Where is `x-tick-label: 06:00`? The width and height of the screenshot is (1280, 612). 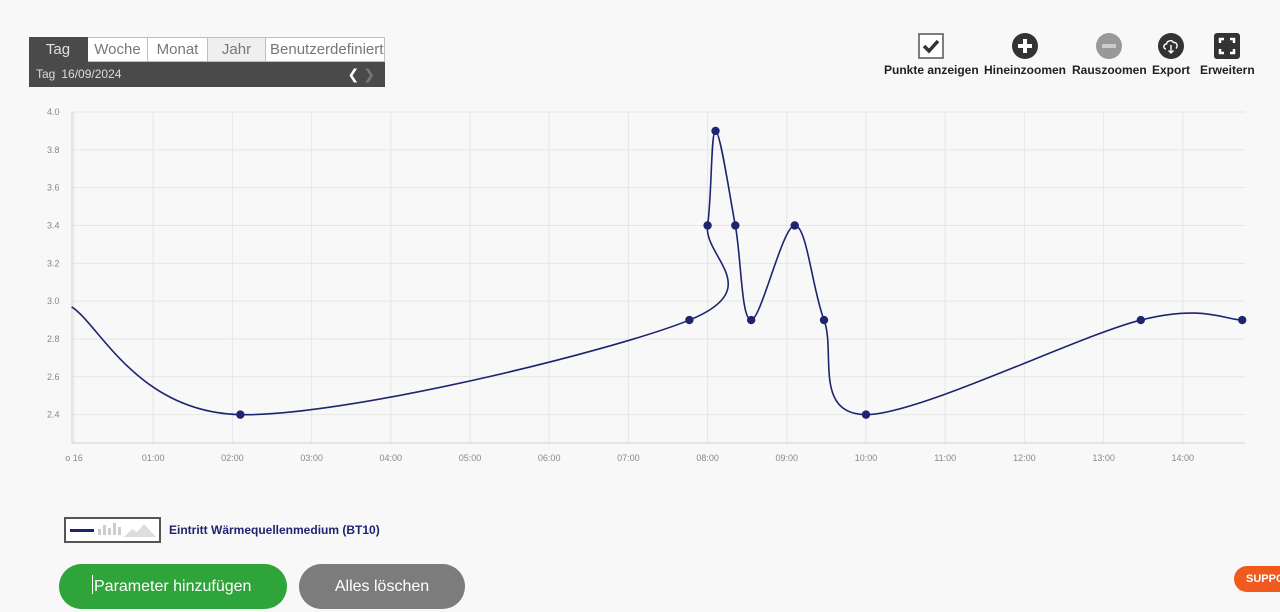
x-tick-label: 06:00 is located at coordinates (549, 458).